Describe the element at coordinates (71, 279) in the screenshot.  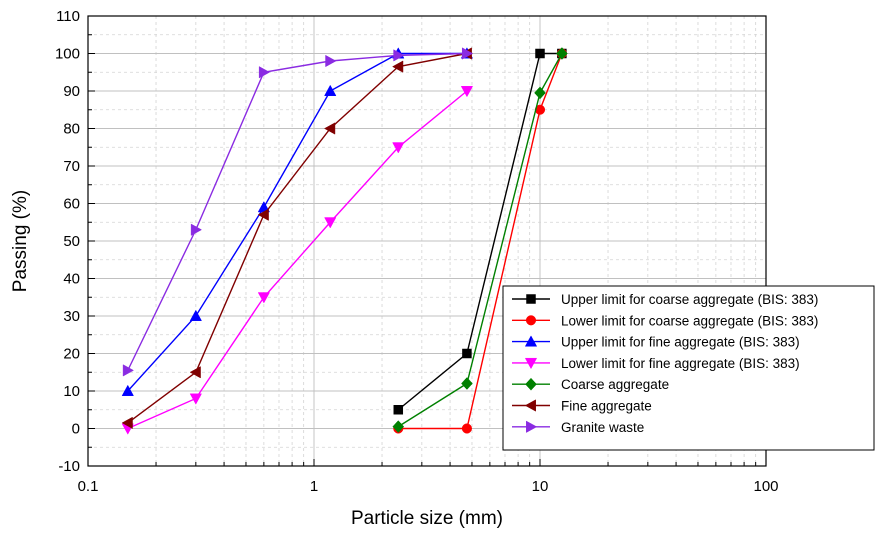
I see `y-tick-label: 40` at that location.